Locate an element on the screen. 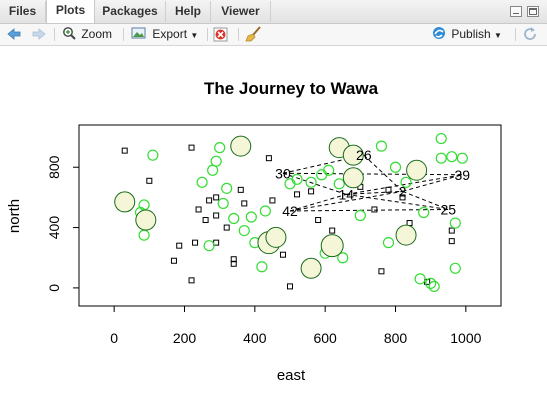  tab-packages: Packages is located at coordinates (130, 11).